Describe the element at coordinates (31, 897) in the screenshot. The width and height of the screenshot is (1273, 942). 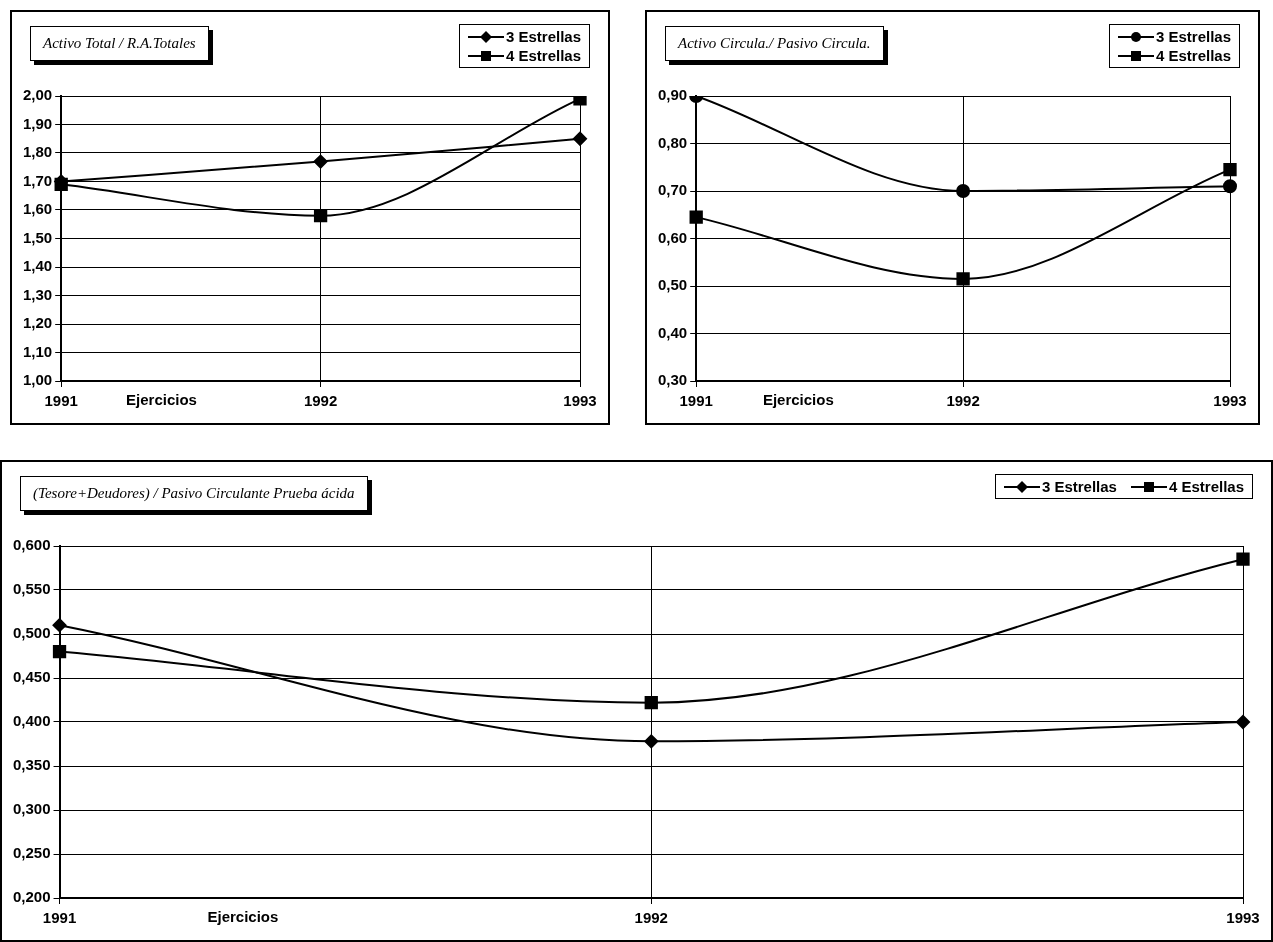
I see `y-tick-label: 0,200` at that location.